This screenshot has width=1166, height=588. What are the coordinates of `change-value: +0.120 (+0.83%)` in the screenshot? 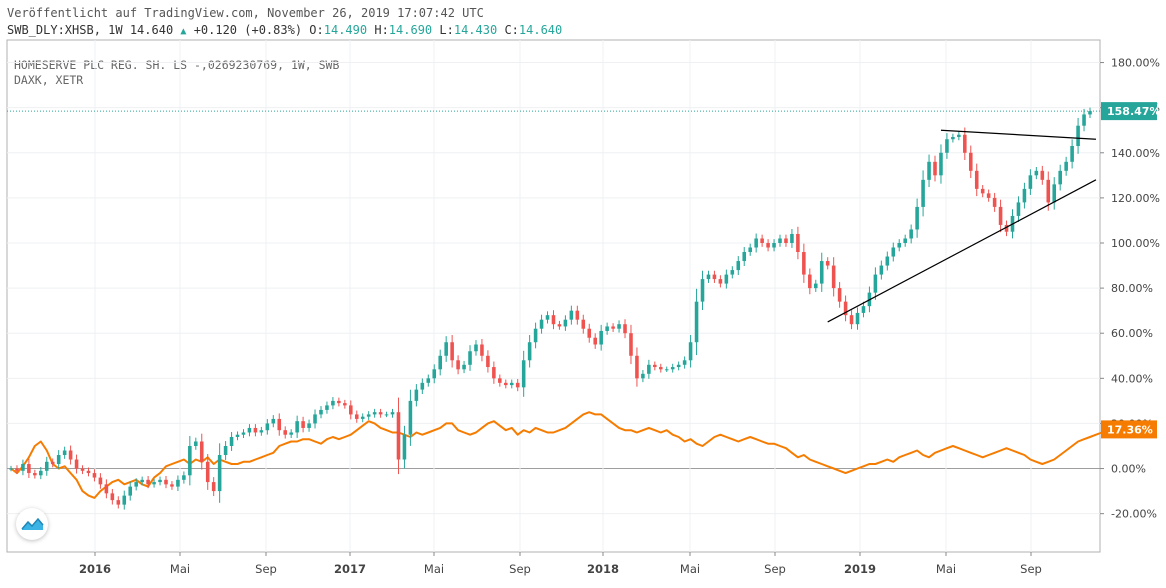 It's located at (248, 30).